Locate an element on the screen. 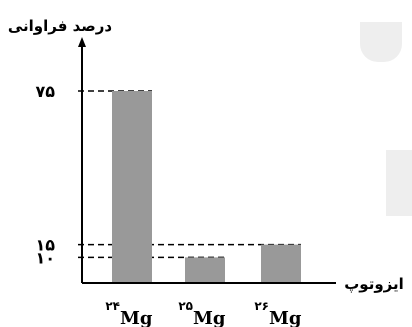 This screenshot has width=412, height=327. watermark-bottom is located at coordinates (399, 183).